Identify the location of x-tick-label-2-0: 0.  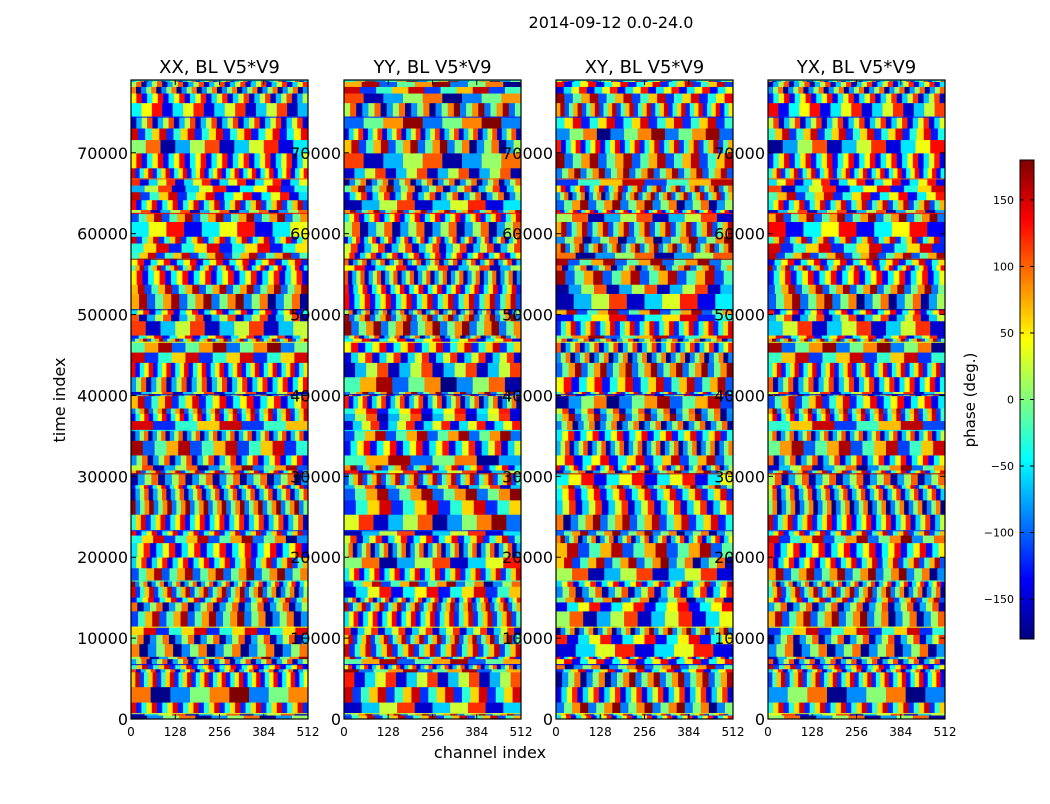
(556, 732).